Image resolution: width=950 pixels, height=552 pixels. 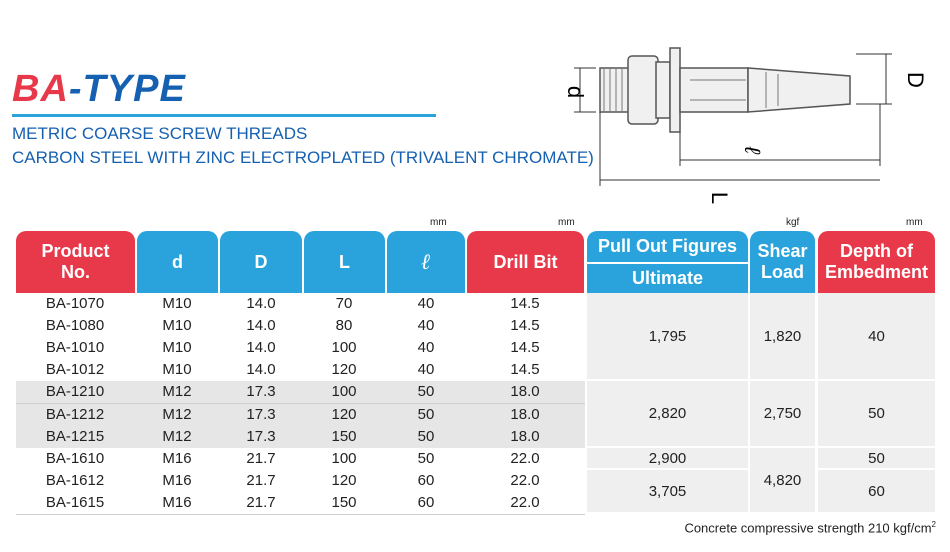 What do you see at coordinates (127, 89) in the screenshot?
I see `title-accent: -TYPE` at bounding box center [127, 89].